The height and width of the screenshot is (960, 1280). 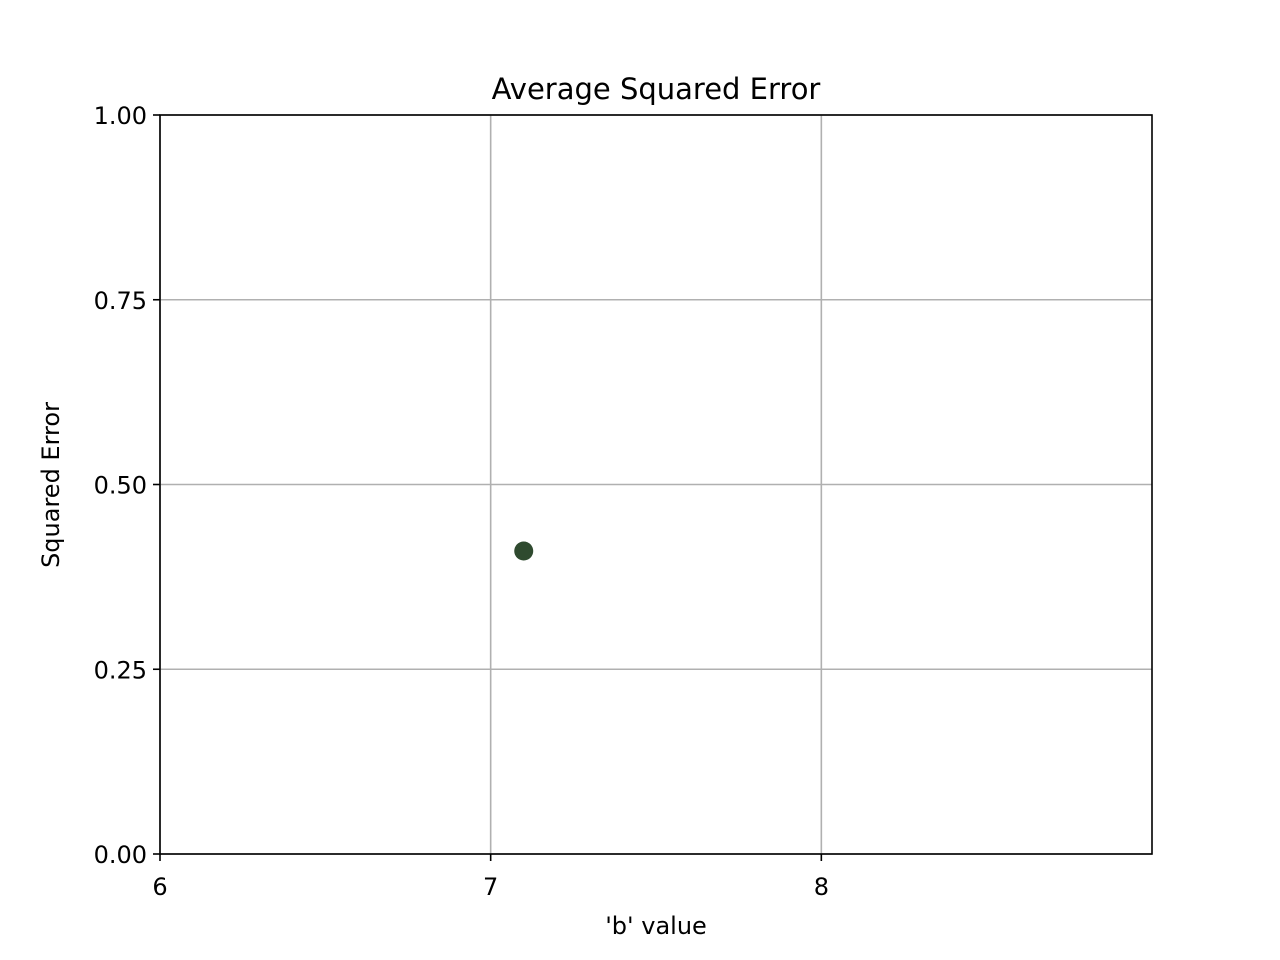 I want to click on x-tick-label: 8, so click(x=821, y=887).